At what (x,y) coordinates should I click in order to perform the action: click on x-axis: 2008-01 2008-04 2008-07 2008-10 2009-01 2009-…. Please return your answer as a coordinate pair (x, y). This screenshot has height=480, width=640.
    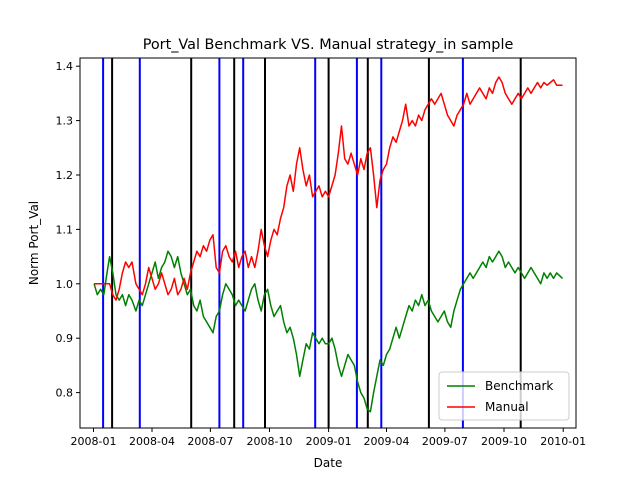
    Looking at the image, I should click on (328, 438).